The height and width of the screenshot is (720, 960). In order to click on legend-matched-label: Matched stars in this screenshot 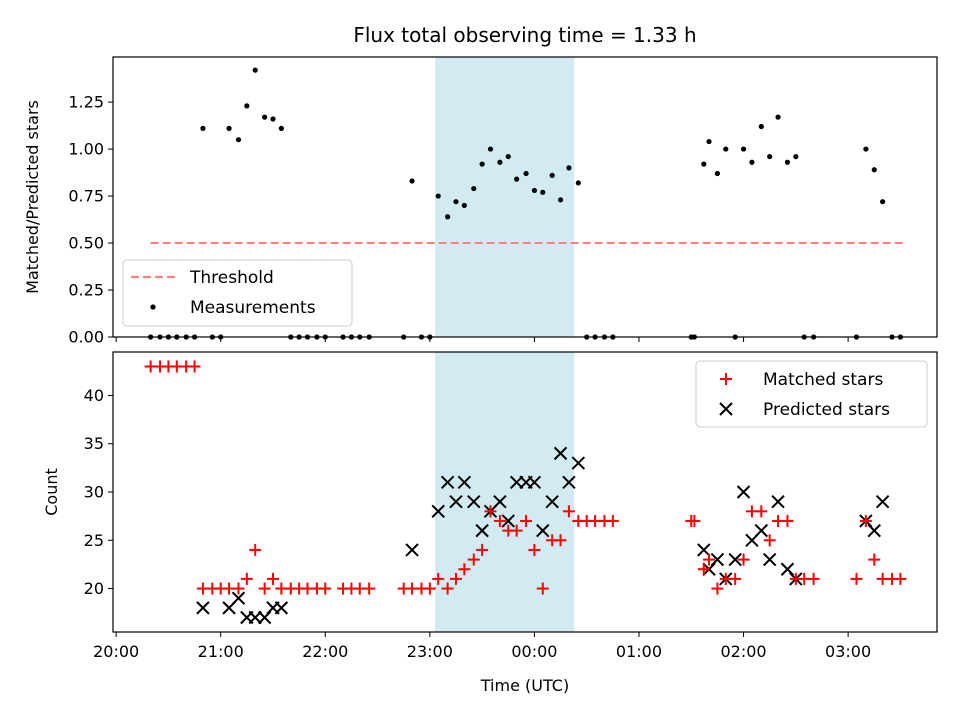, I will do `click(823, 380)`.